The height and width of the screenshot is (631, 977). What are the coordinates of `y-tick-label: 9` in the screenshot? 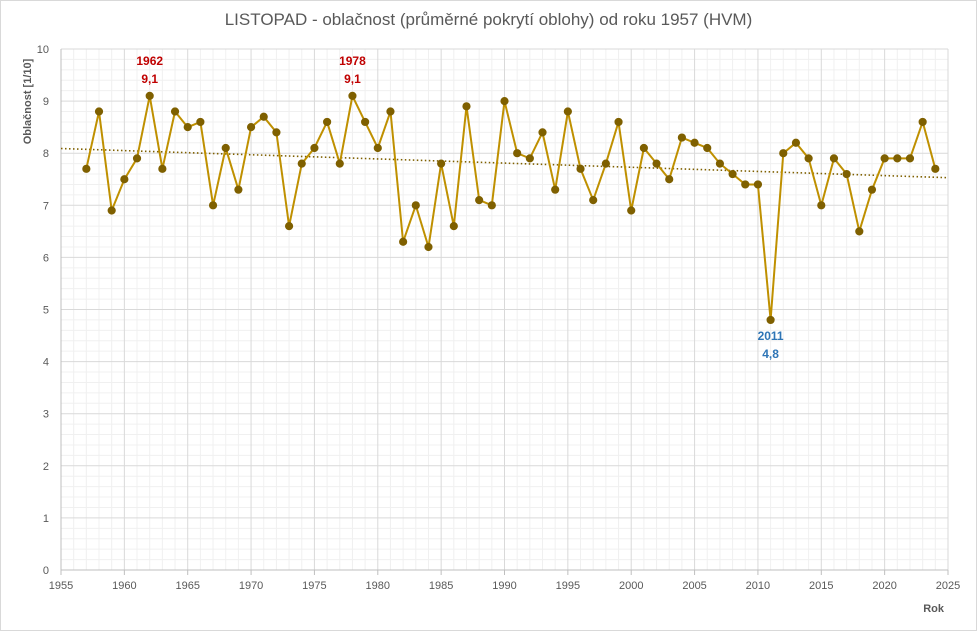 It's located at (46, 102).